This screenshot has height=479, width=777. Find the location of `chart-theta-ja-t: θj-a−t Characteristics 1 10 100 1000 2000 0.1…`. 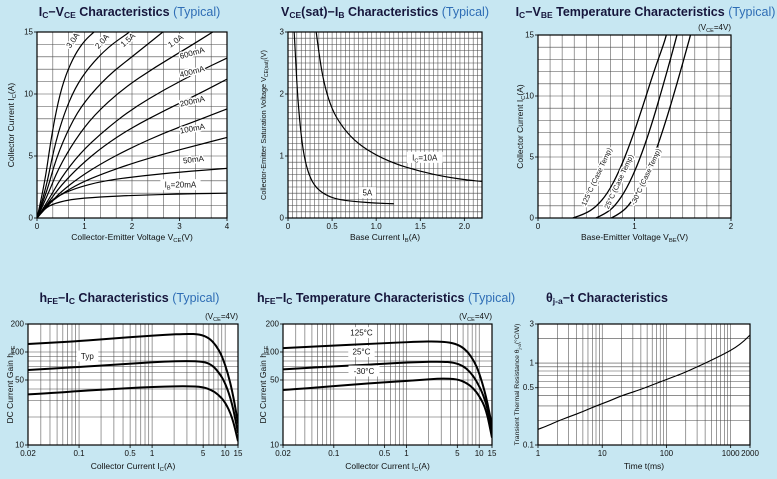

chart-theta-ja-t: θj-a−t Characteristics 1 10 100 1000 2000 0.1… is located at coordinates (645, 382).